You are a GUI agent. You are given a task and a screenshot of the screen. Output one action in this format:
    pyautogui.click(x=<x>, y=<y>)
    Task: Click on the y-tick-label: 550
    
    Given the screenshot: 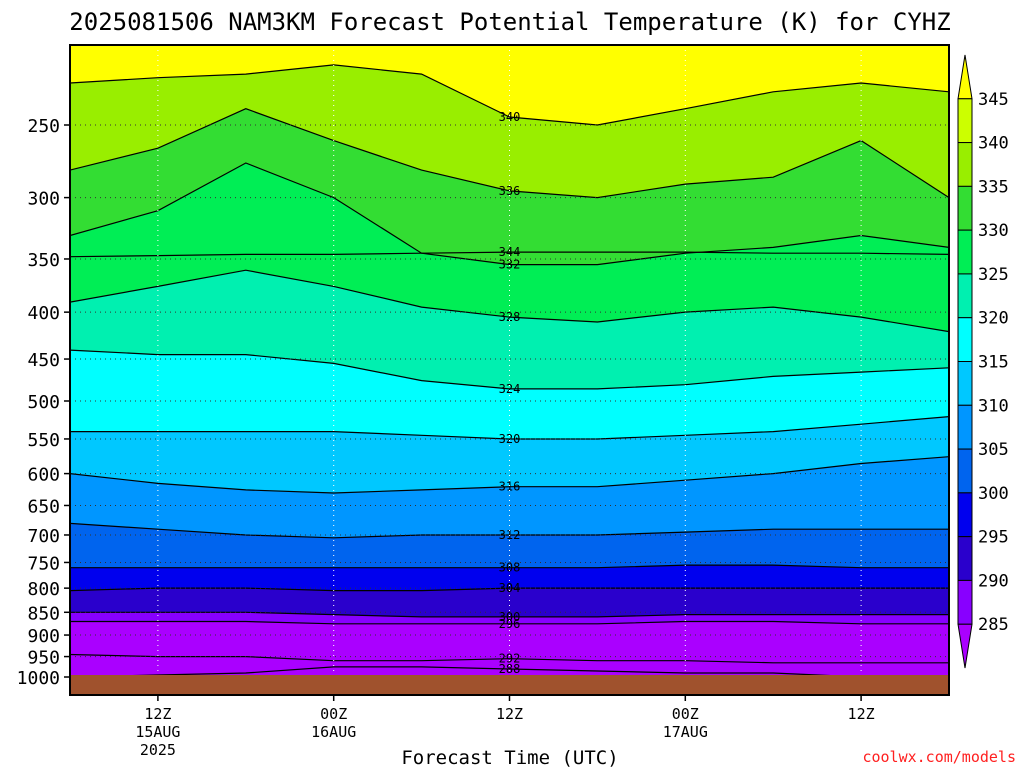 What is the action you would take?
    pyautogui.click(x=43, y=440)
    